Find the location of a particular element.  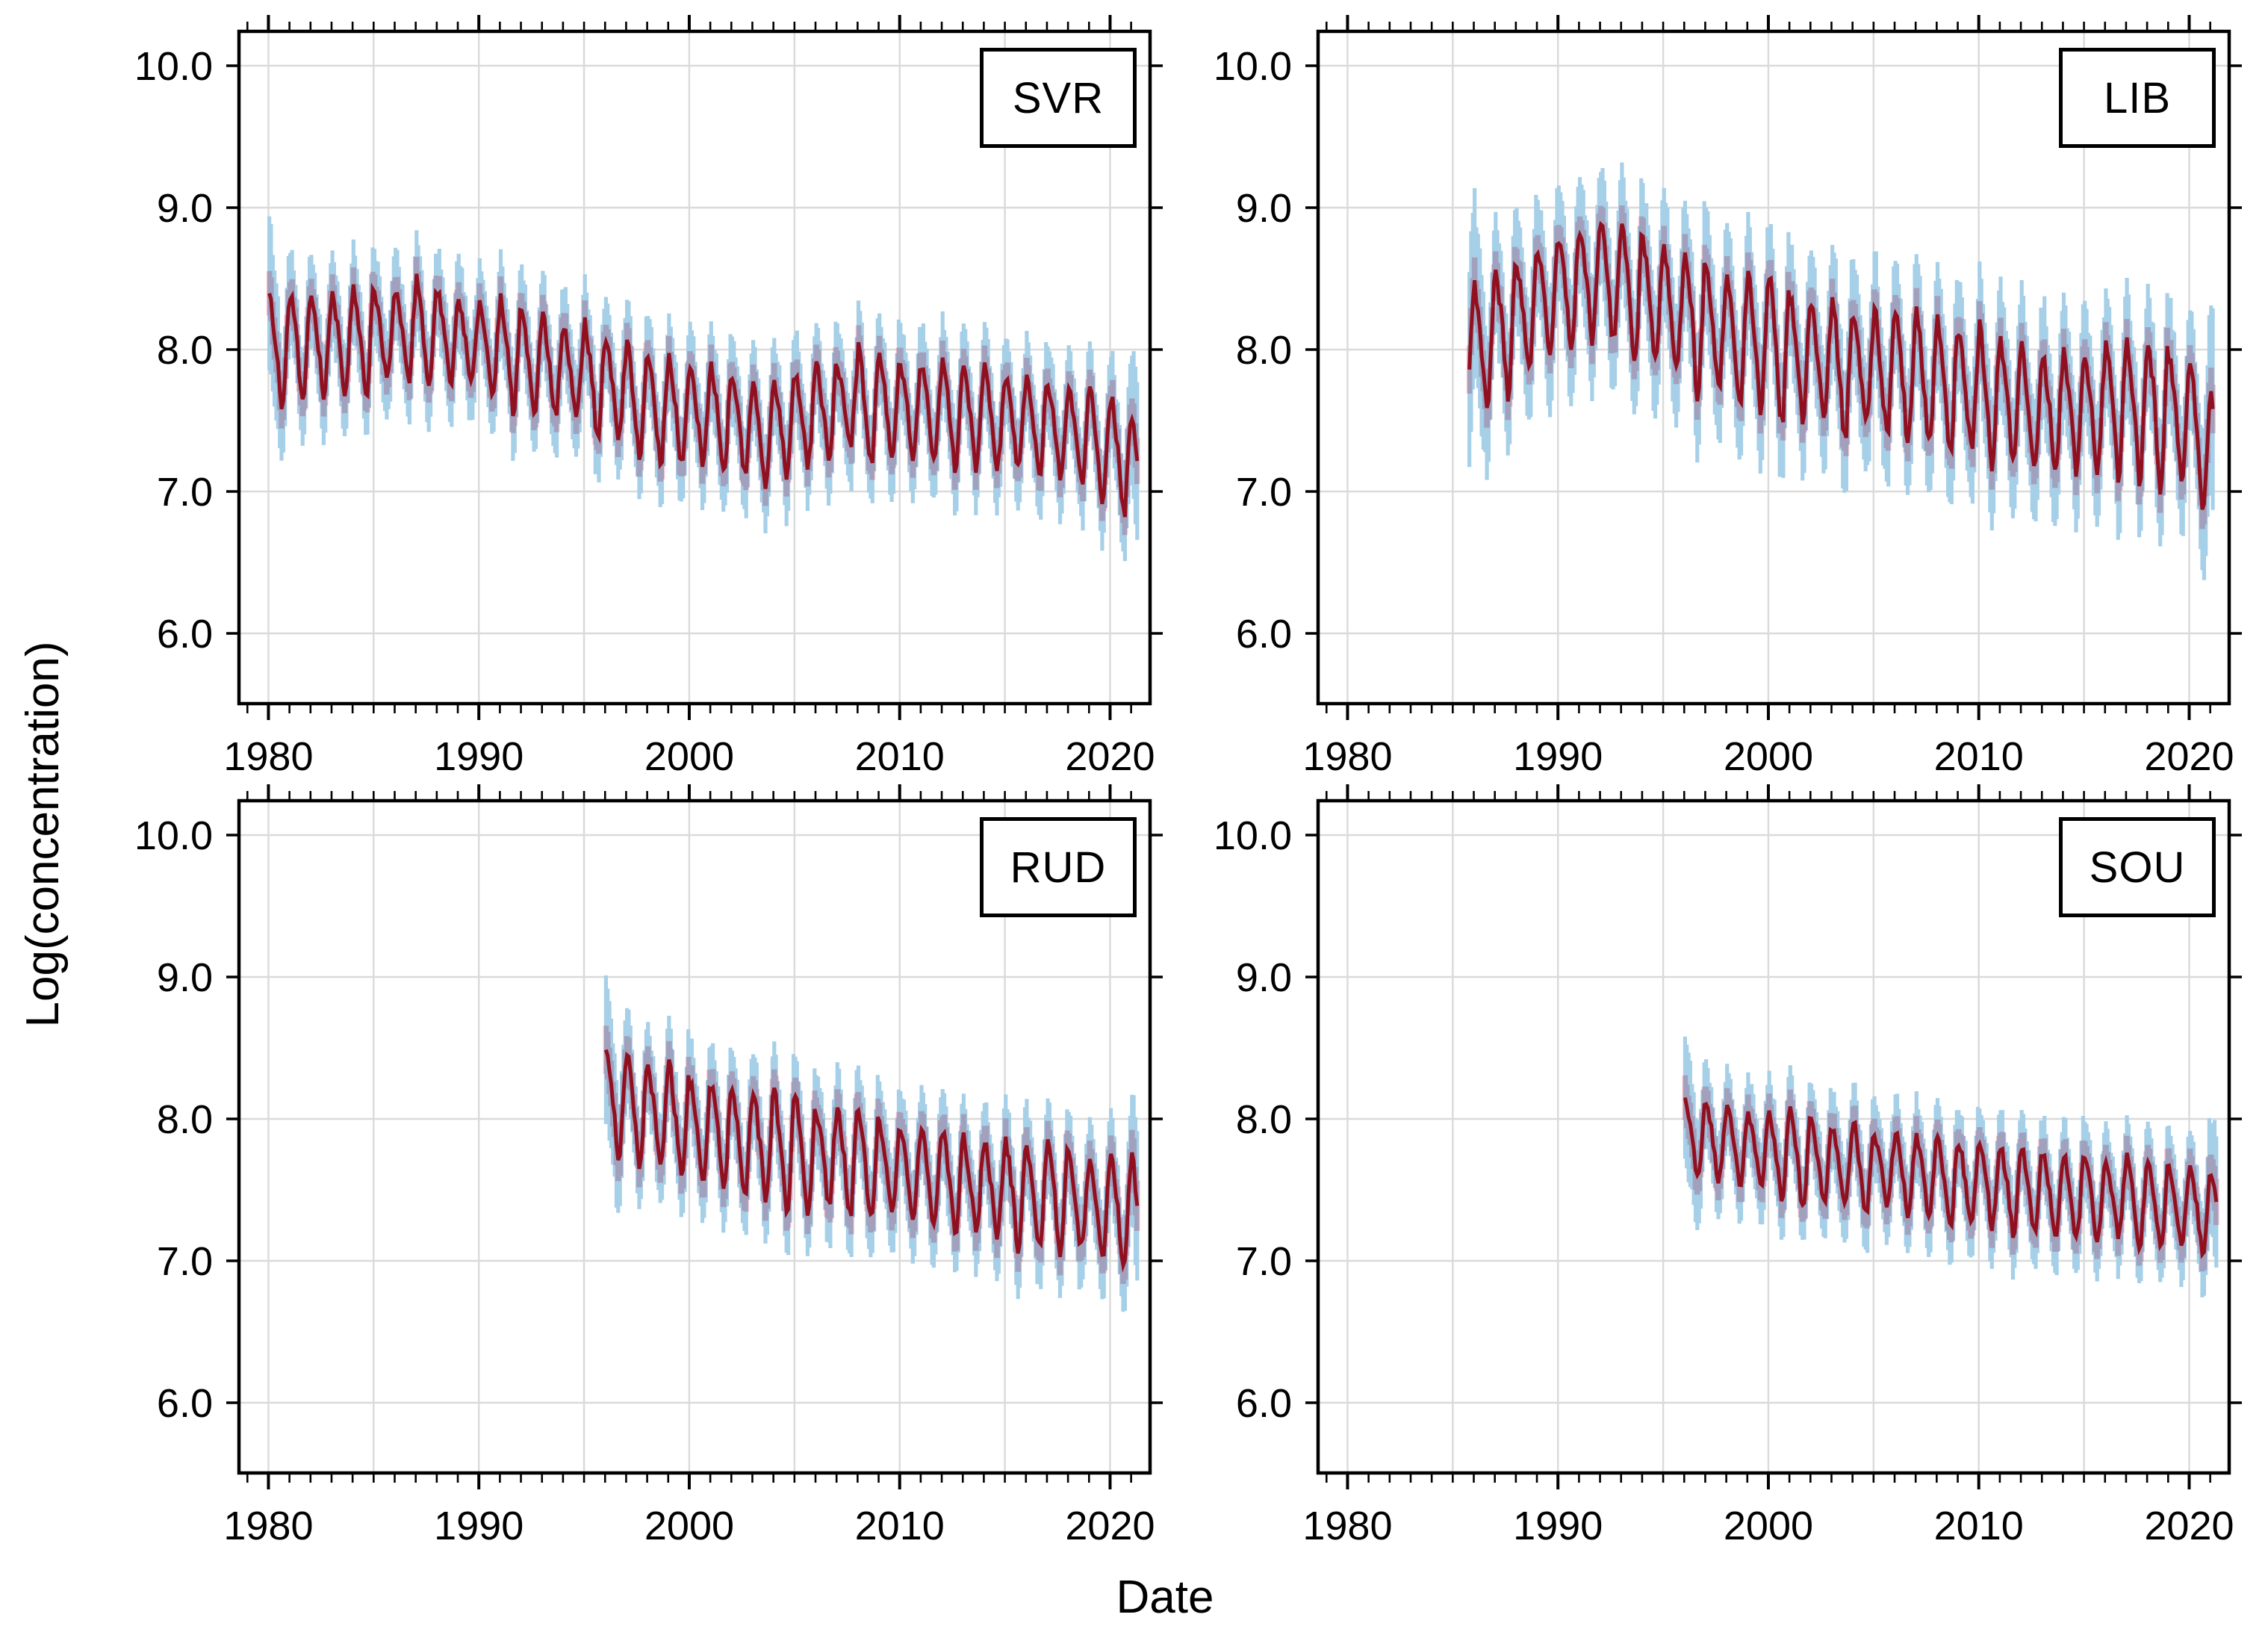

x-axis-title: Date is located at coordinates (1165, 1597).